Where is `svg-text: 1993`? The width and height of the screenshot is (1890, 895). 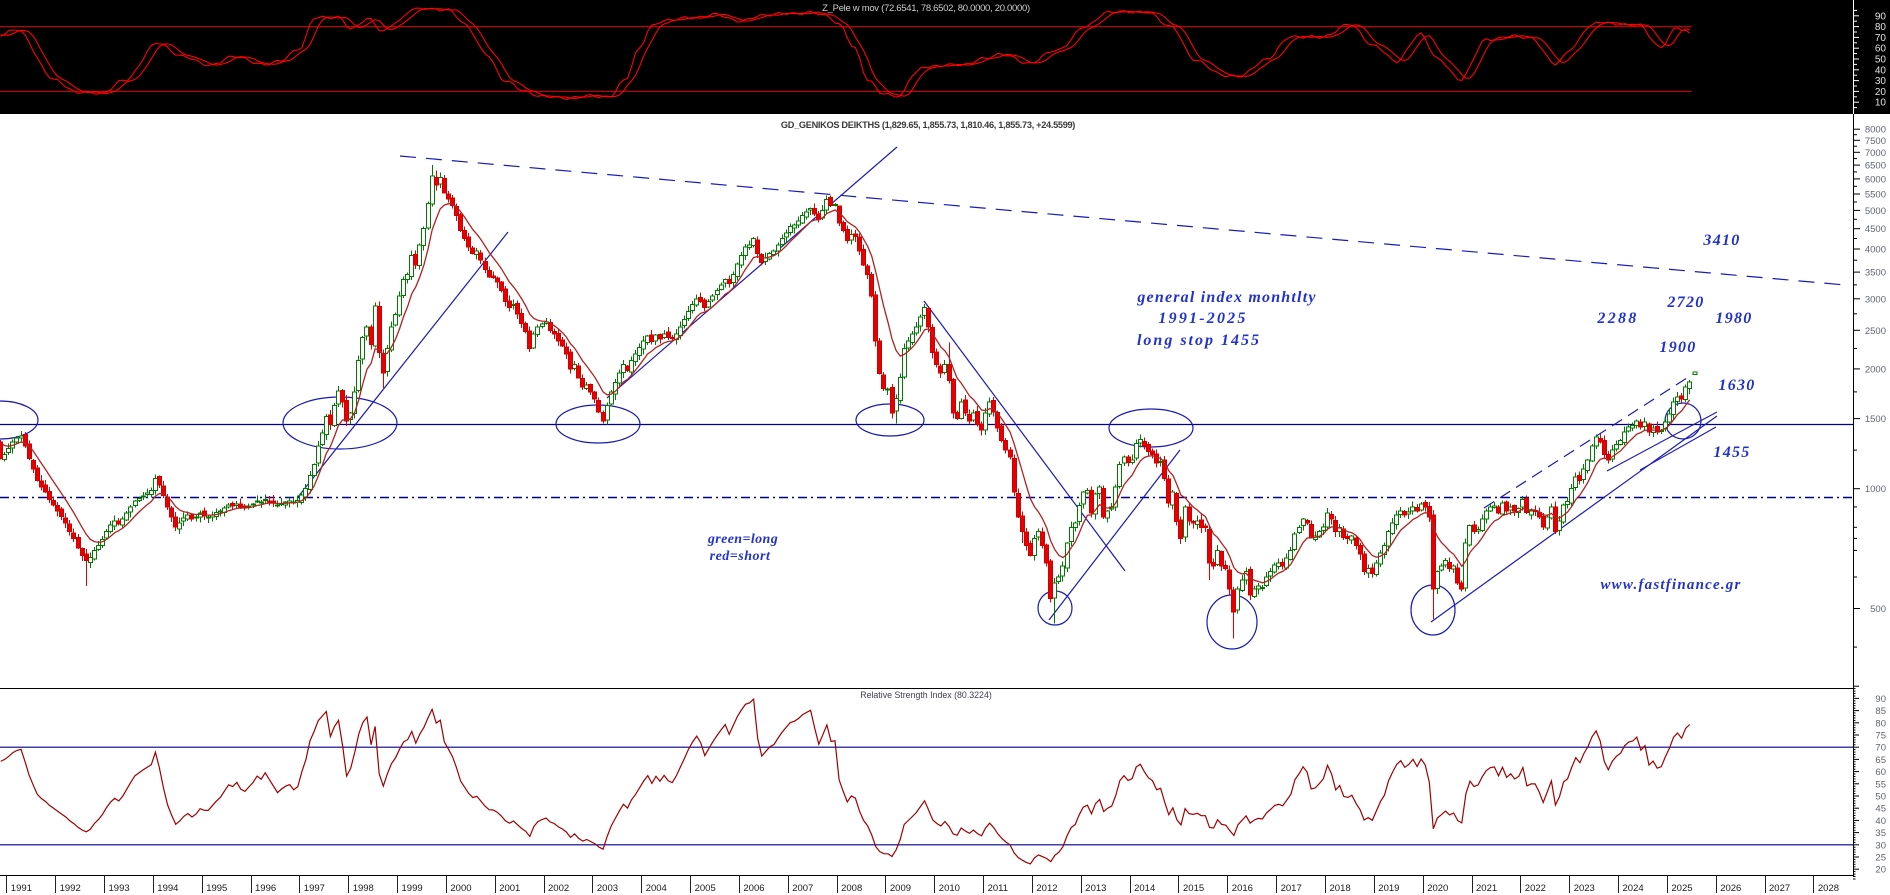 svg-text: 1993 is located at coordinates (119, 888).